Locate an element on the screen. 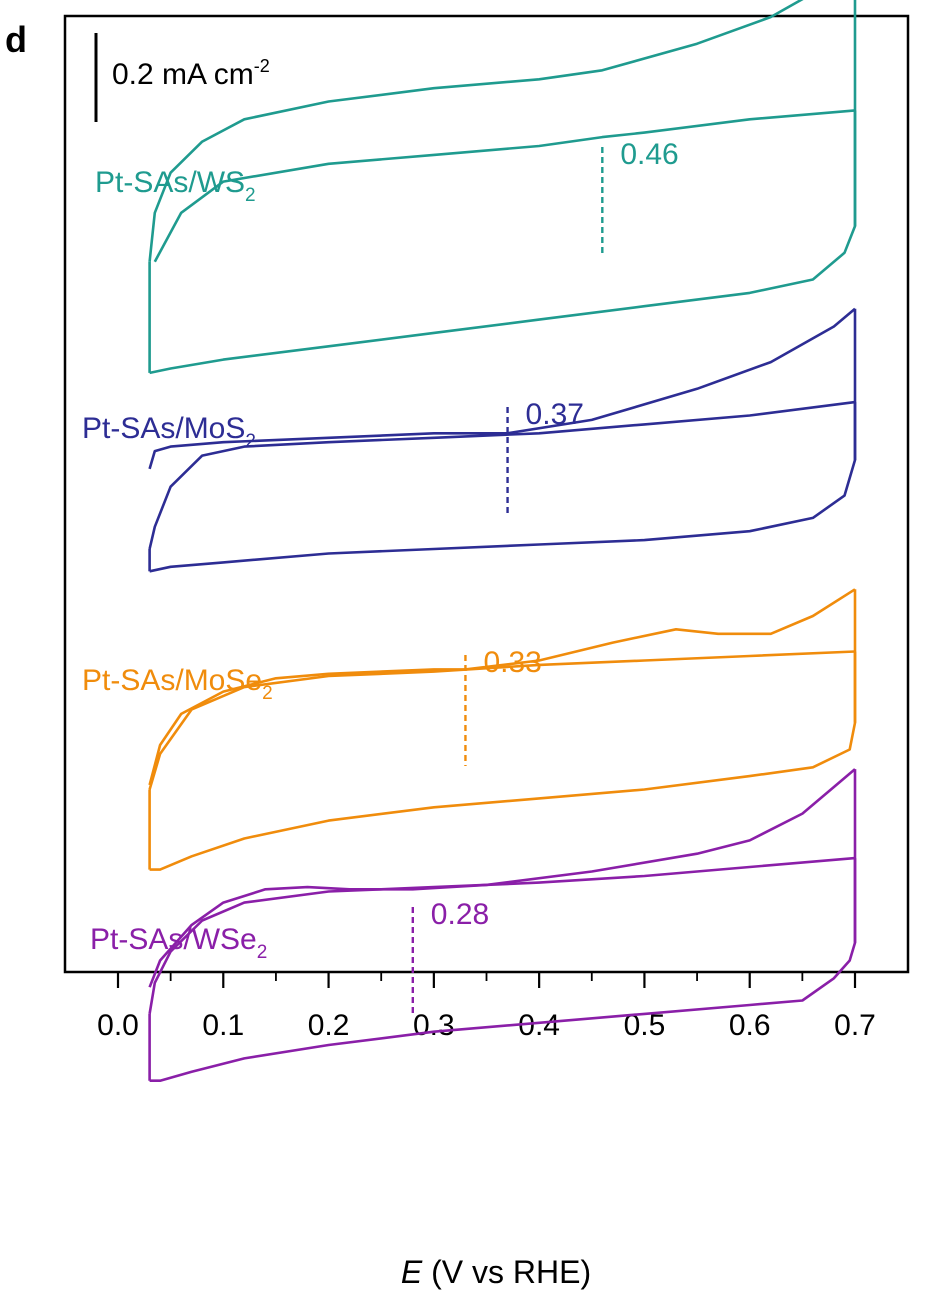 The height and width of the screenshot is (1303, 935). series-label: Pt-SAs/MoS2 is located at coordinates (169, 432).